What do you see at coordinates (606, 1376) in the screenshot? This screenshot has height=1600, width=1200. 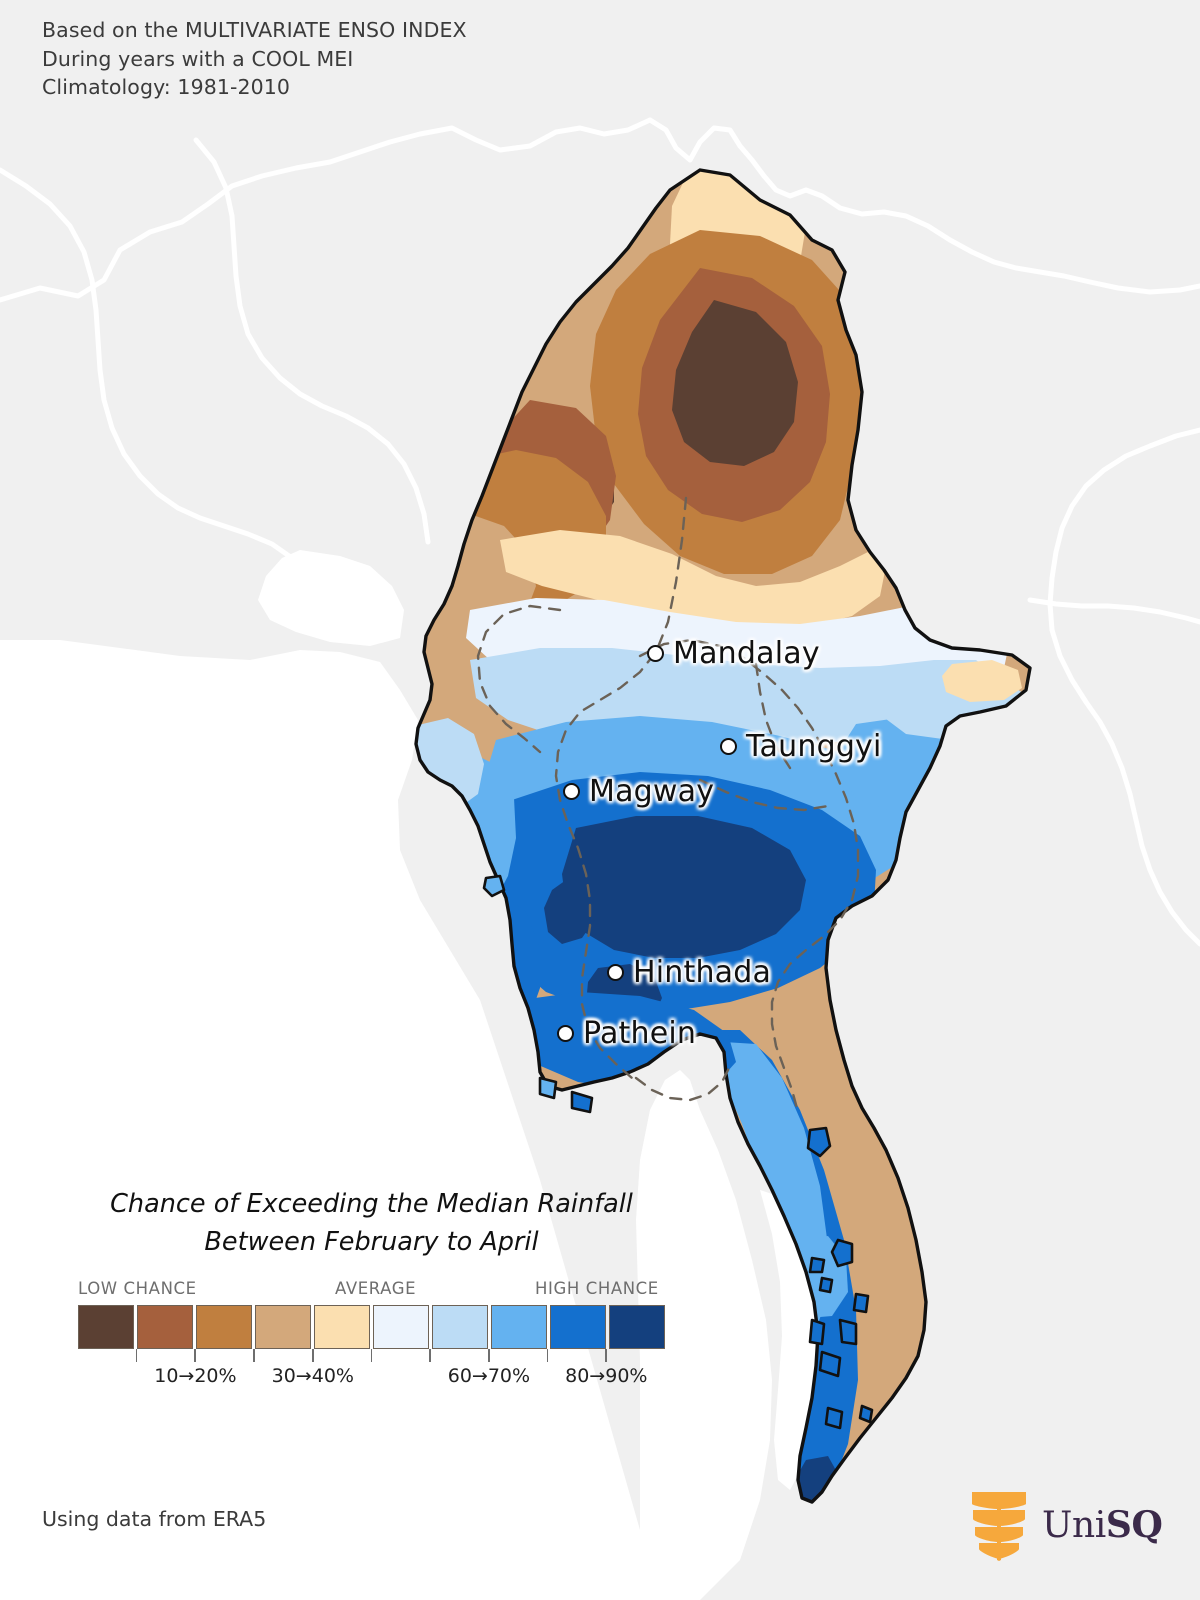 I see `legend-tick-label-4: 80→90%` at bounding box center [606, 1376].